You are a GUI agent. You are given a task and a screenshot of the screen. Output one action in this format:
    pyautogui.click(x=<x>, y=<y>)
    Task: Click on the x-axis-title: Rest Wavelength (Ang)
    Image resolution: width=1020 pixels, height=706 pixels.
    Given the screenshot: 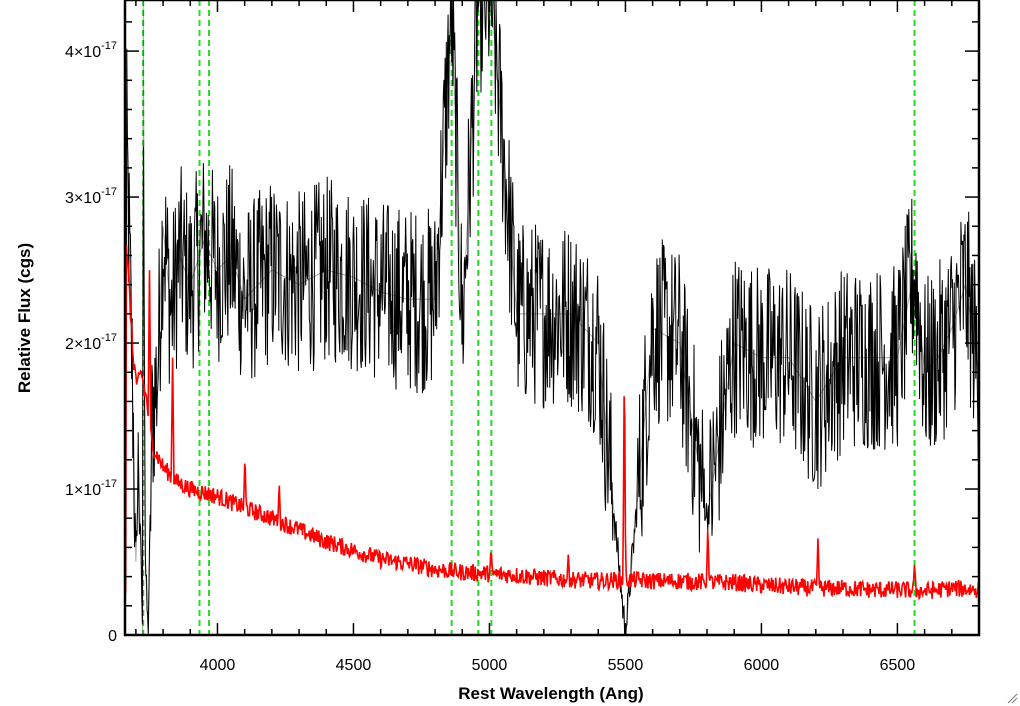 What is the action you would take?
    pyautogui.click(x=550, y=693)
    